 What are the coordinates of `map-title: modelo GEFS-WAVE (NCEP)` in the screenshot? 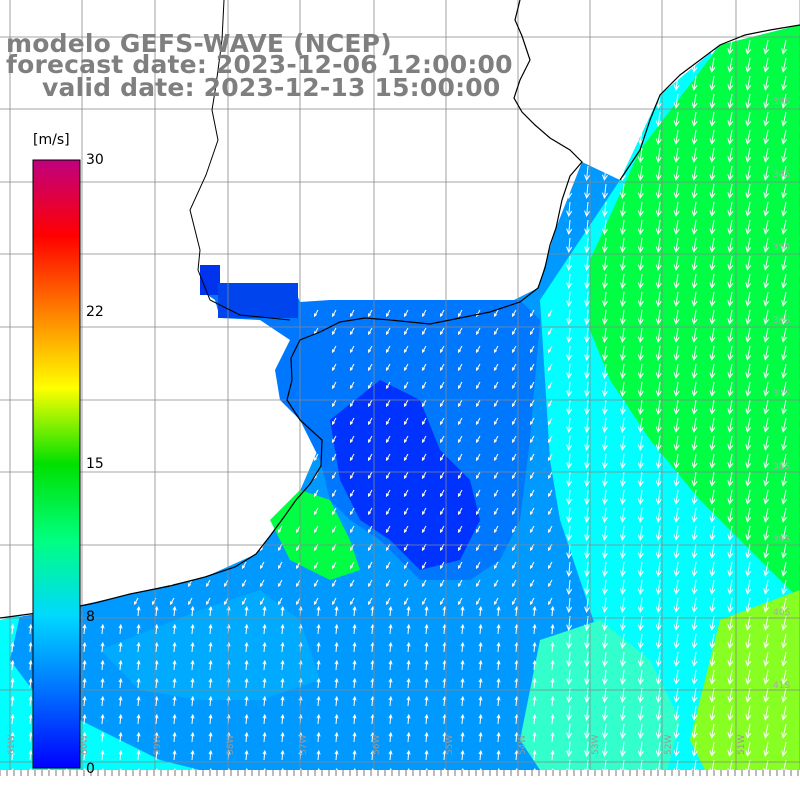 It's located at (199, 43).